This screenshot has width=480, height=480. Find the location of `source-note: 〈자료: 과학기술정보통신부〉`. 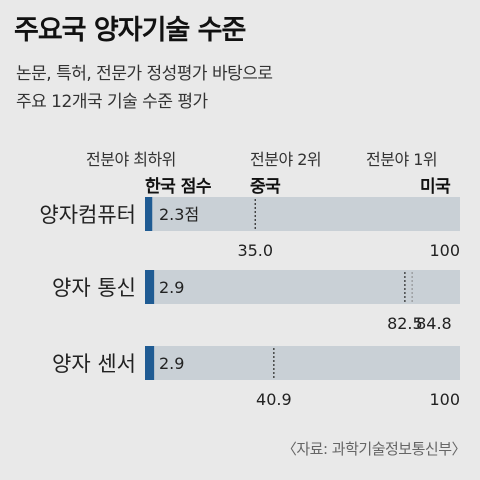

source-note: 〈자료: 과학기술정보통신부〉 is located at coordinates (374, 449).